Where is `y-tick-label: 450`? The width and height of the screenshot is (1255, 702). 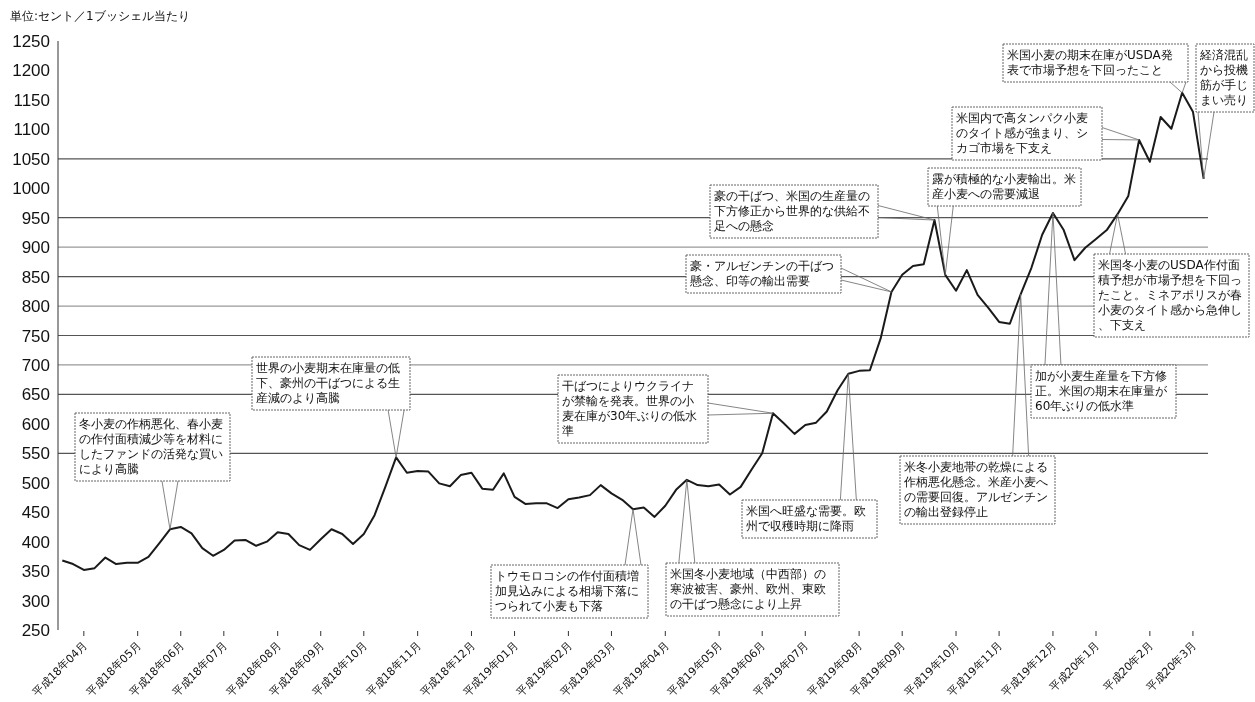
y-tick-label: 450 is located at coordinates (35, 513).